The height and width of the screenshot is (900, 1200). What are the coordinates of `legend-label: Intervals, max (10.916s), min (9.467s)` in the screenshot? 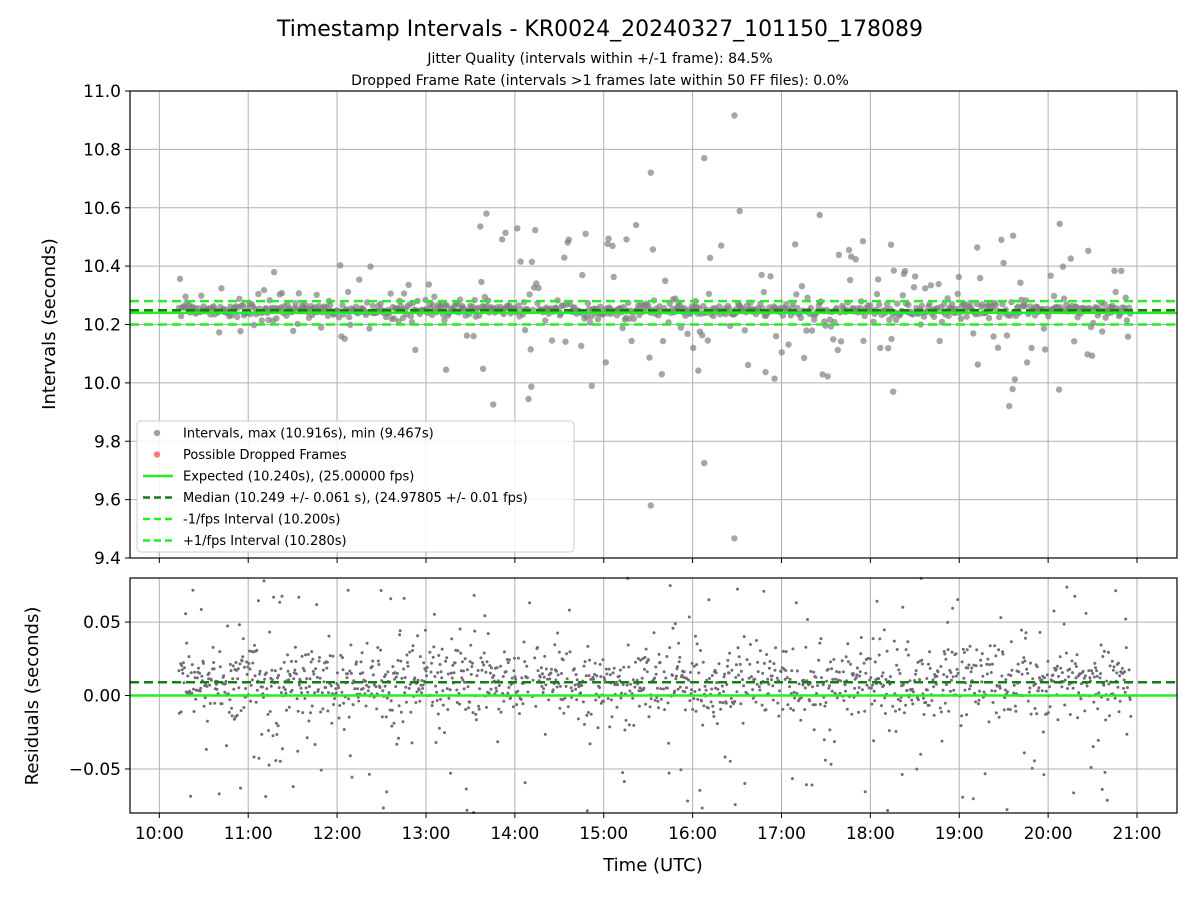 It's located at (308, 434).